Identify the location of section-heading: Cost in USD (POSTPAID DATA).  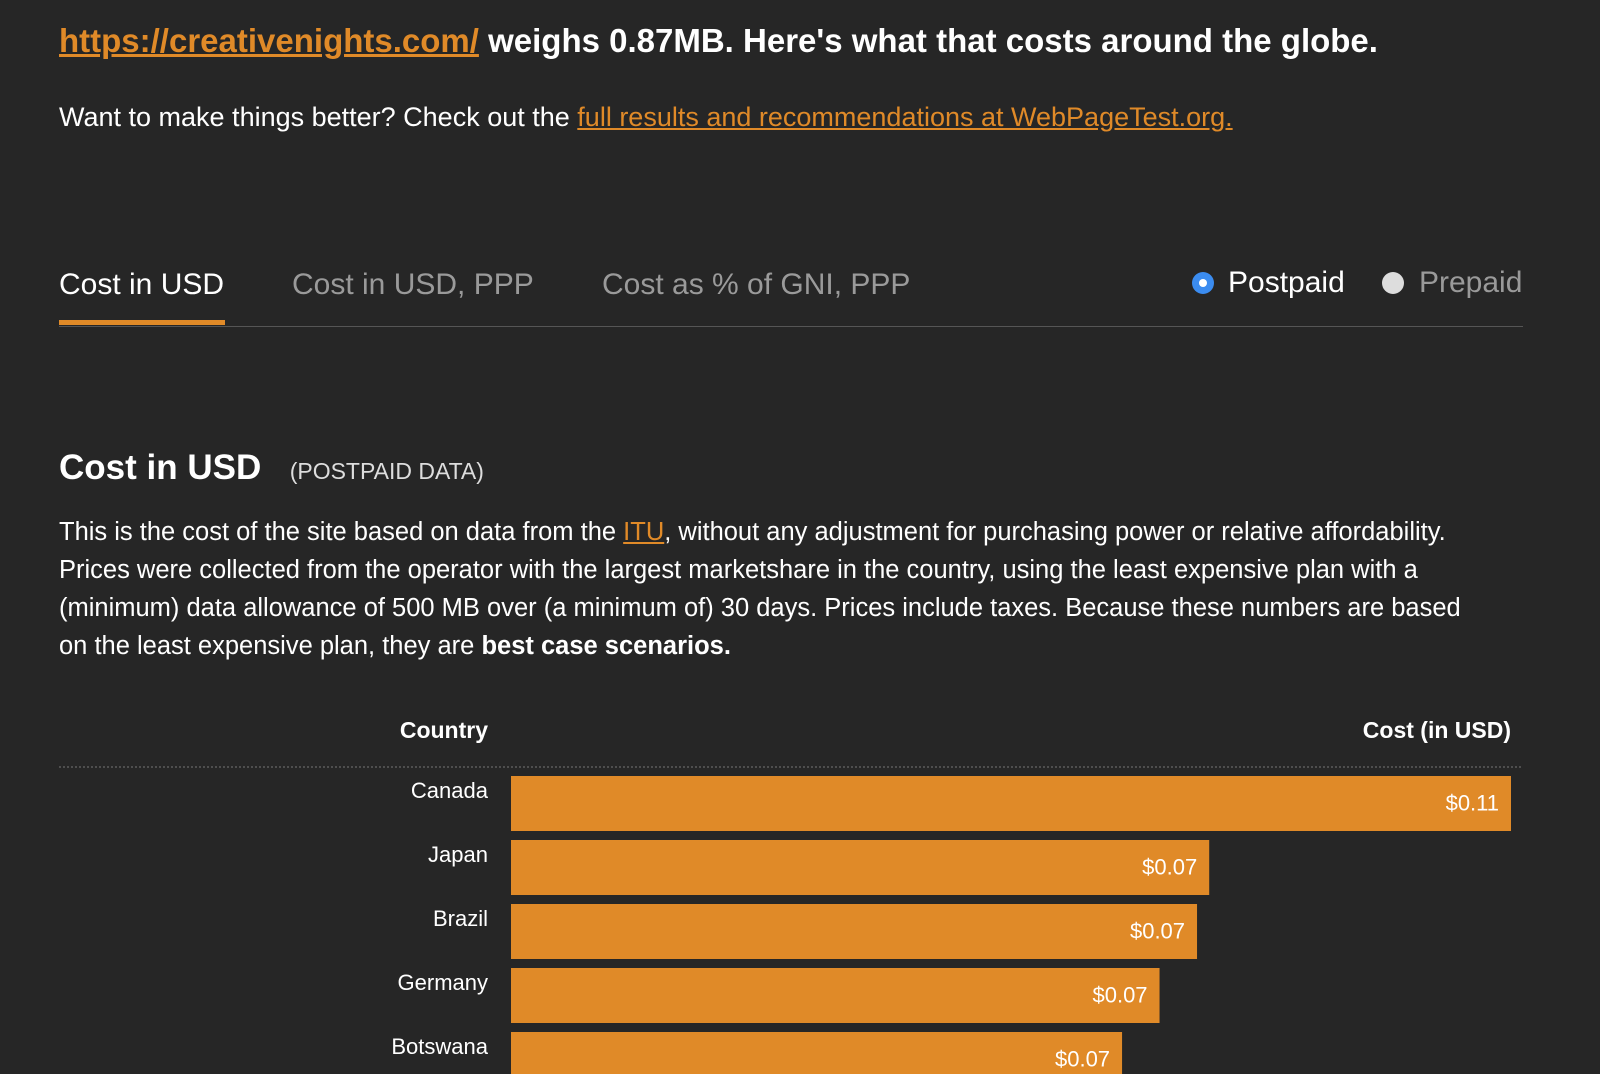
(271, 468).